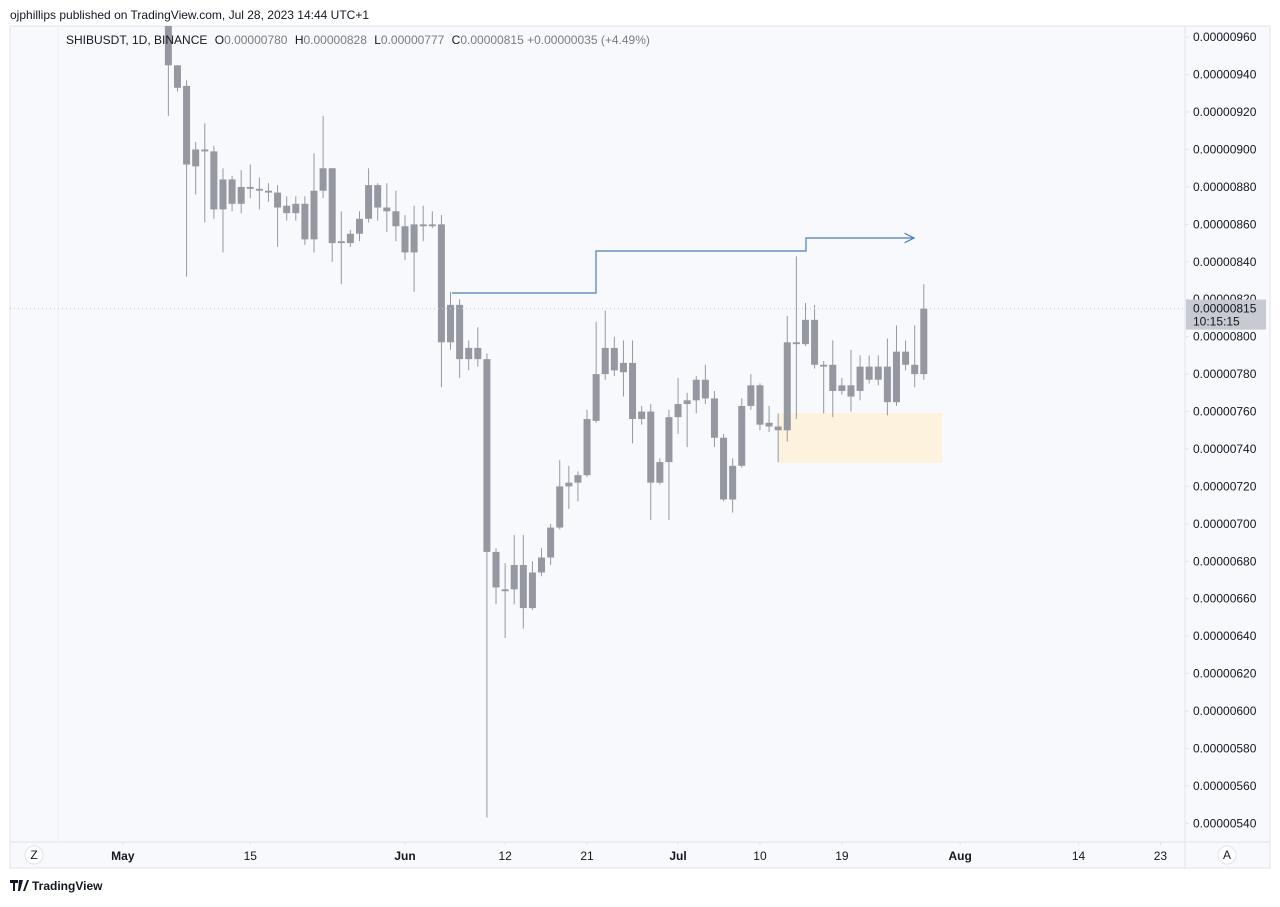 This screenshot has height=907, width=1280. I want to click on legend-value: 0.00000815, so click(492, 40).